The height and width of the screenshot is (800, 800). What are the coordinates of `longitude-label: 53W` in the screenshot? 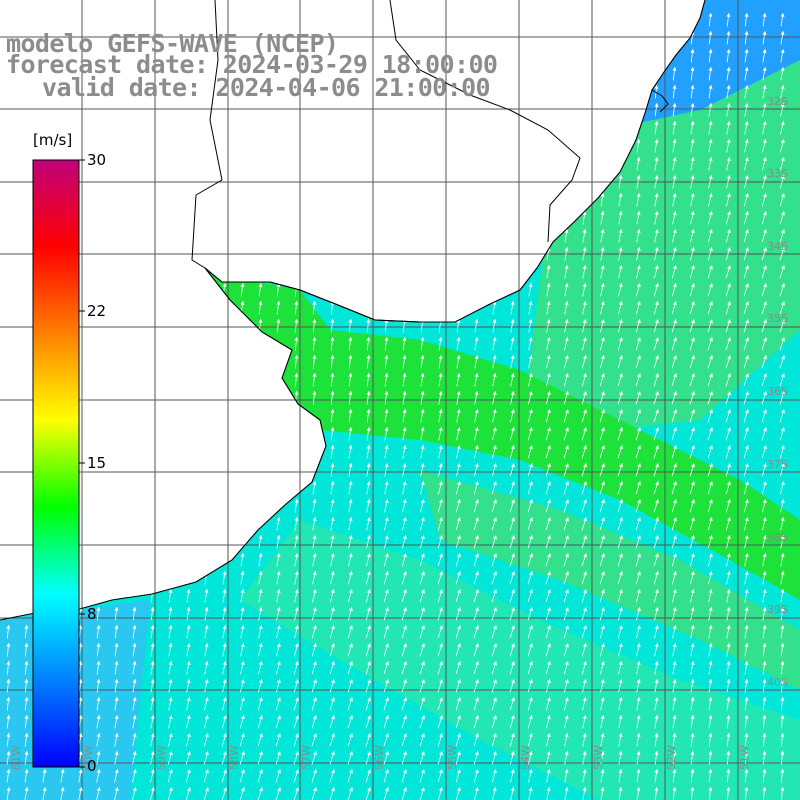 It's located at (598, 757).